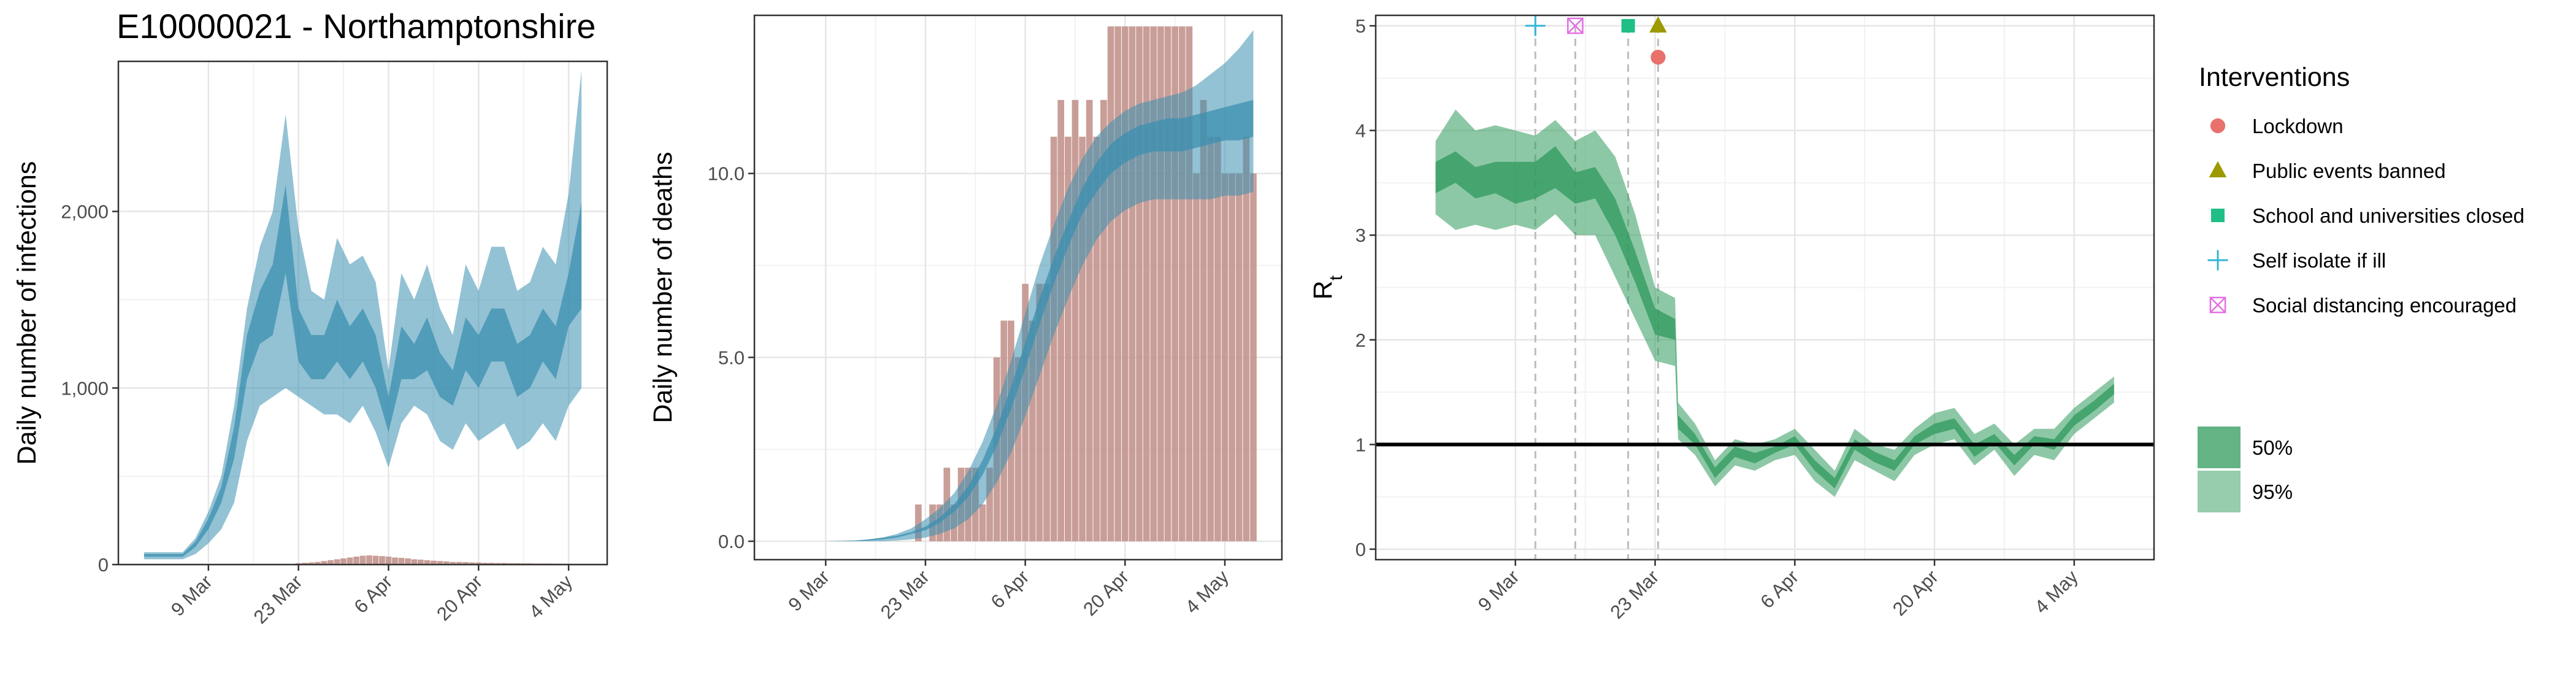 The image size is (2576, 683). What do you see at coordinates (2272, 491) in the screenshot?
I see `legend-label: 95%` at bounding box center [2272, 491].